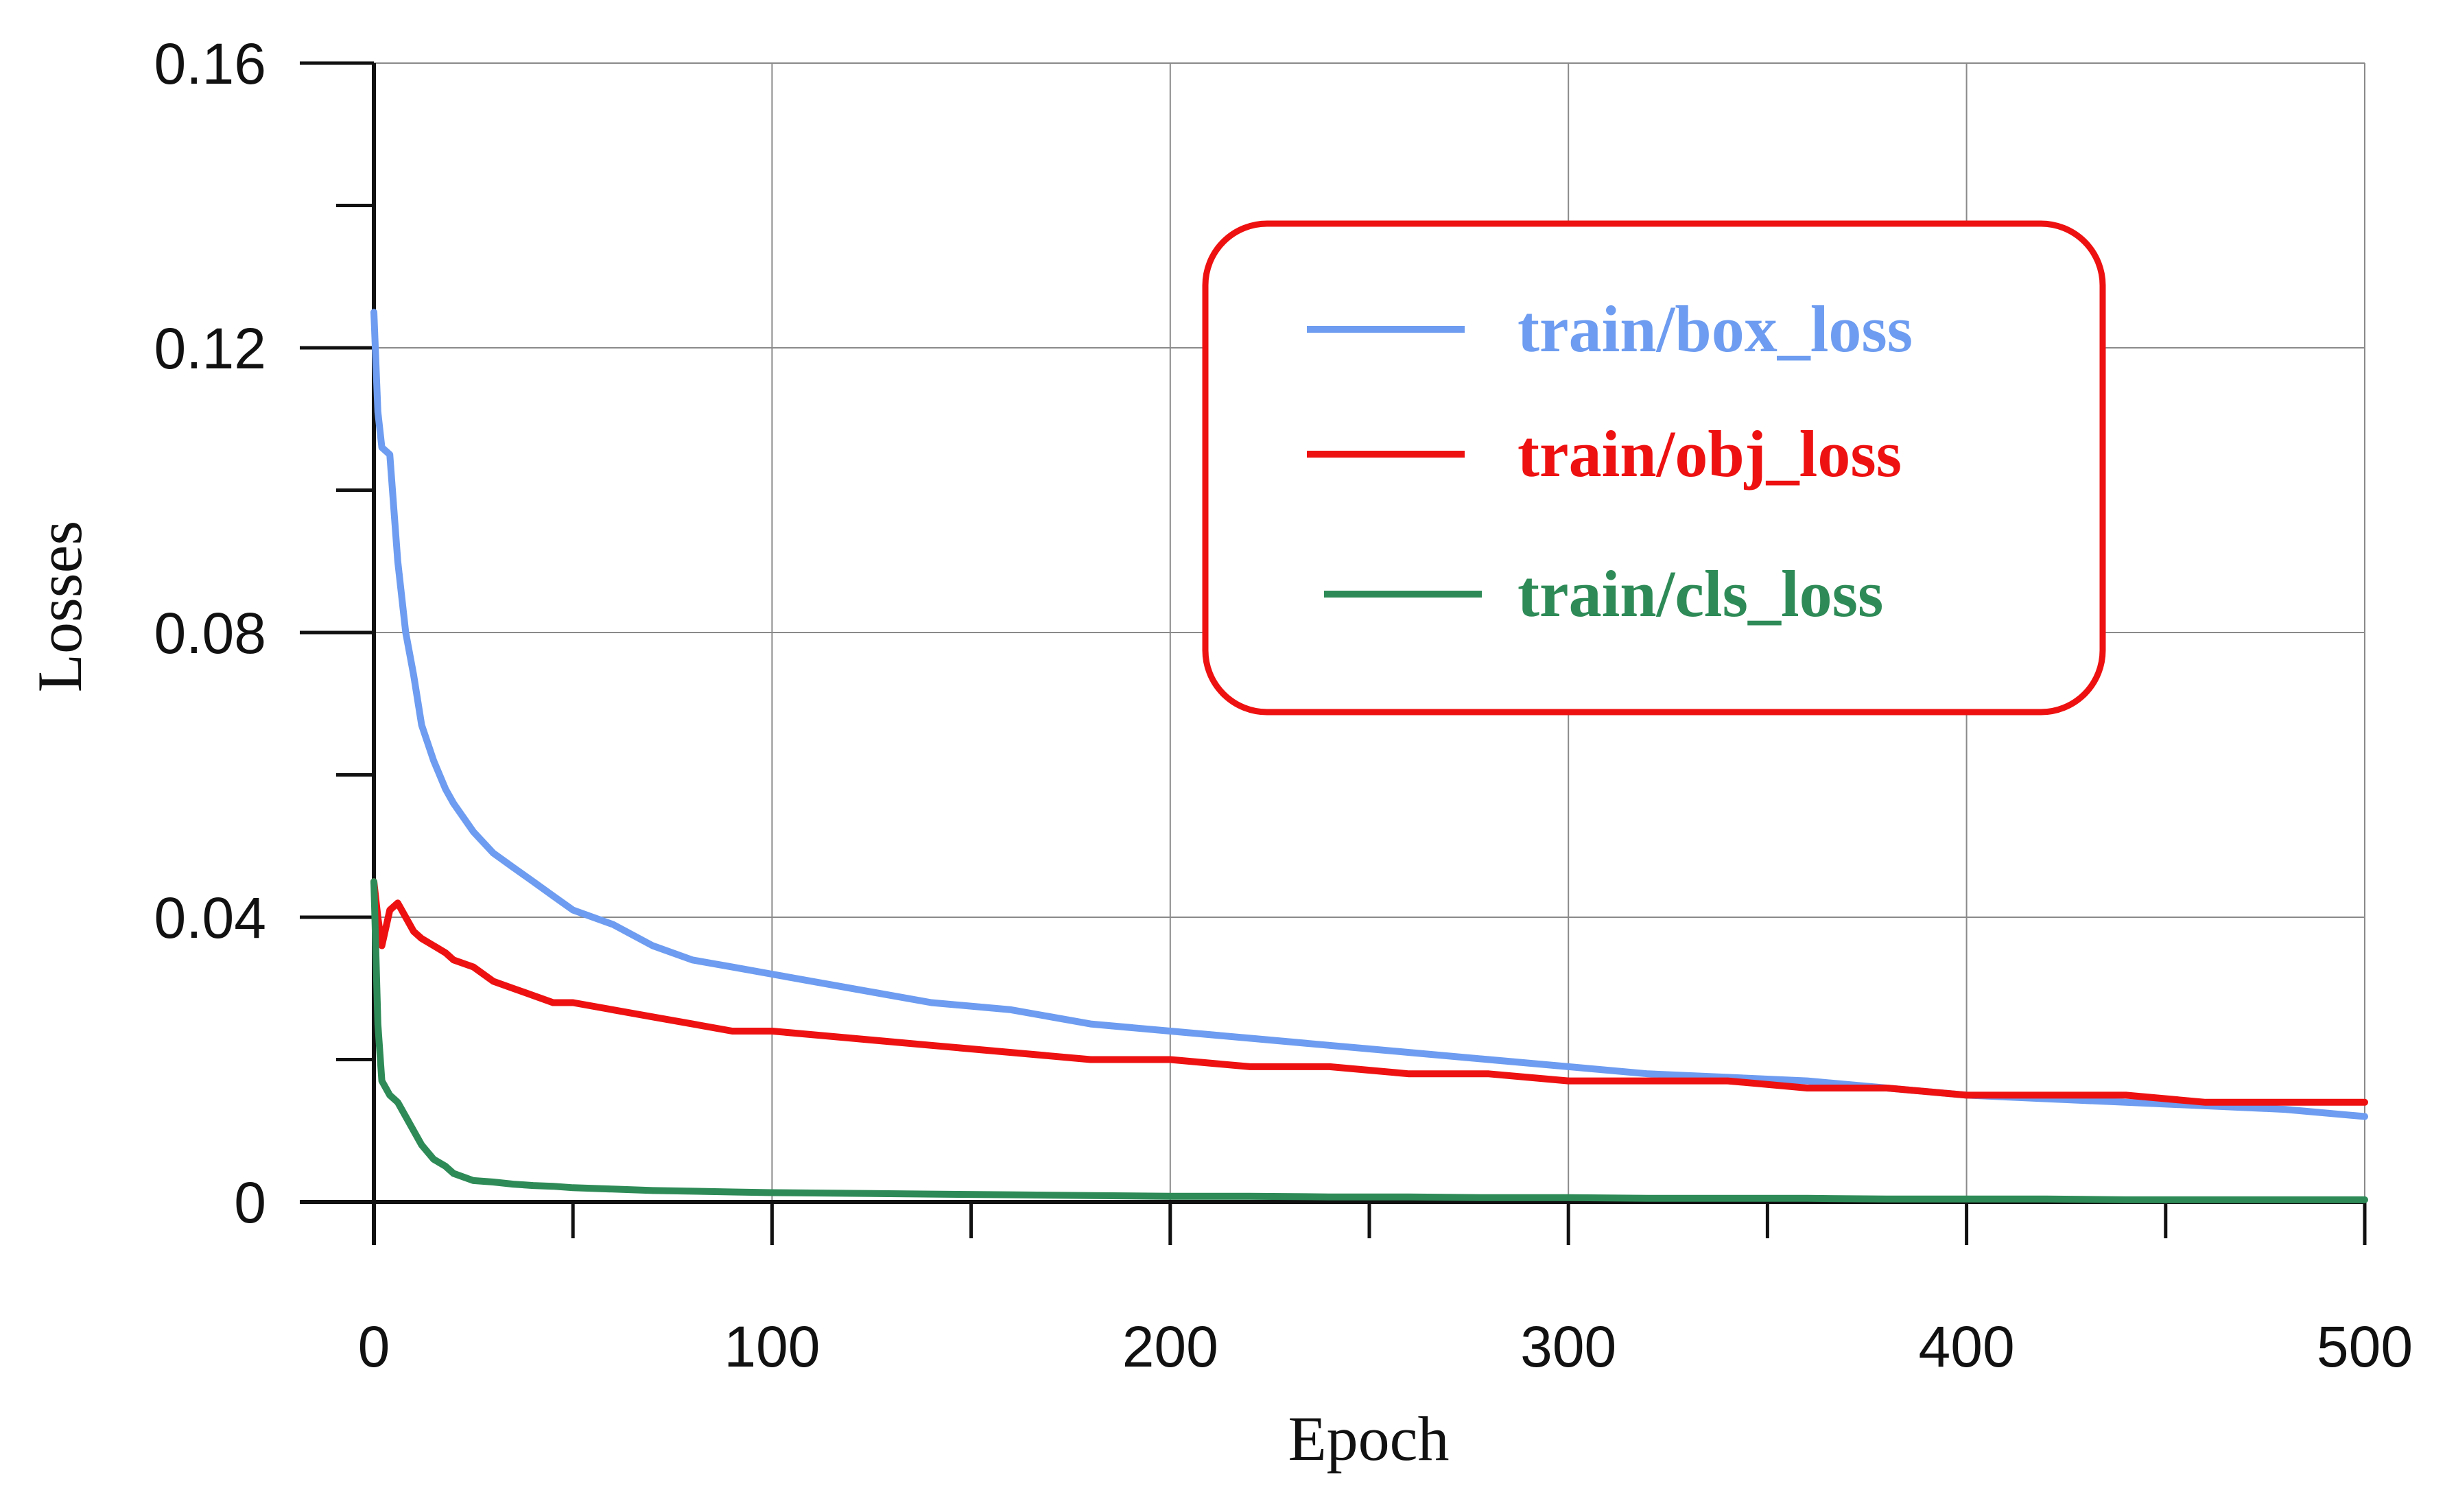 The width and height of the screenshot is (2445, 1512). What do you see at coordinates (1967, 1346) in the screenshot?
I see `x-tick-label-400: 400` at bounding box center [1967, 1346].